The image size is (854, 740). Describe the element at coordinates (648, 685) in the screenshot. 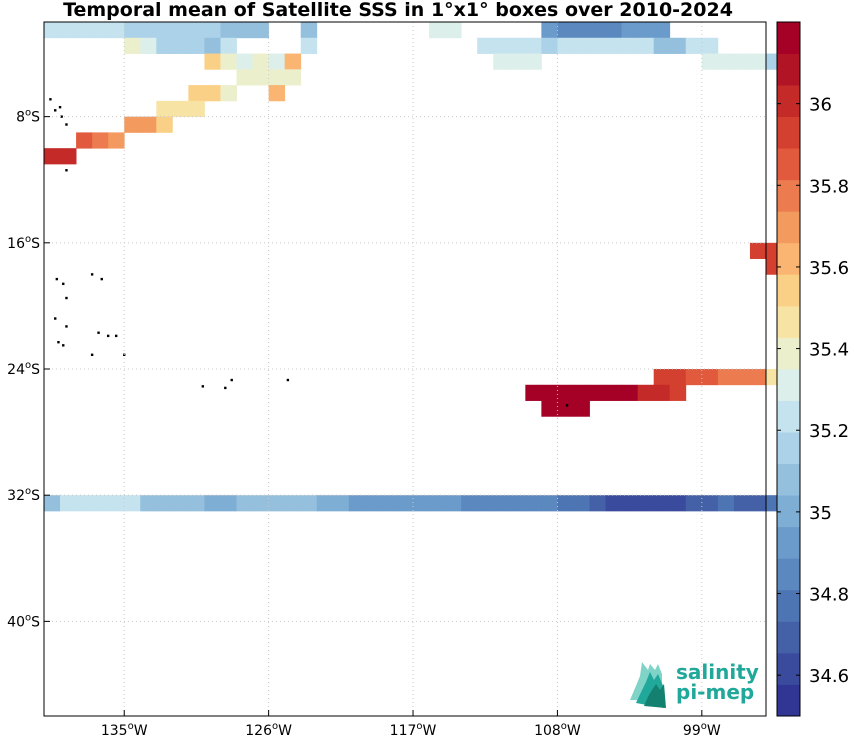

I see `logo-wave-icon` at that location.